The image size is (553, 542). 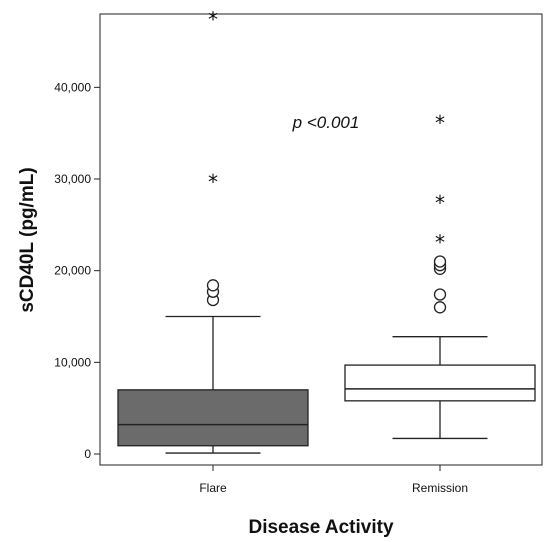 What do you see at coordinates (213, 488) in the screenshot?
I see `x-tick-label: Flare` at bounding box center [213, 488].